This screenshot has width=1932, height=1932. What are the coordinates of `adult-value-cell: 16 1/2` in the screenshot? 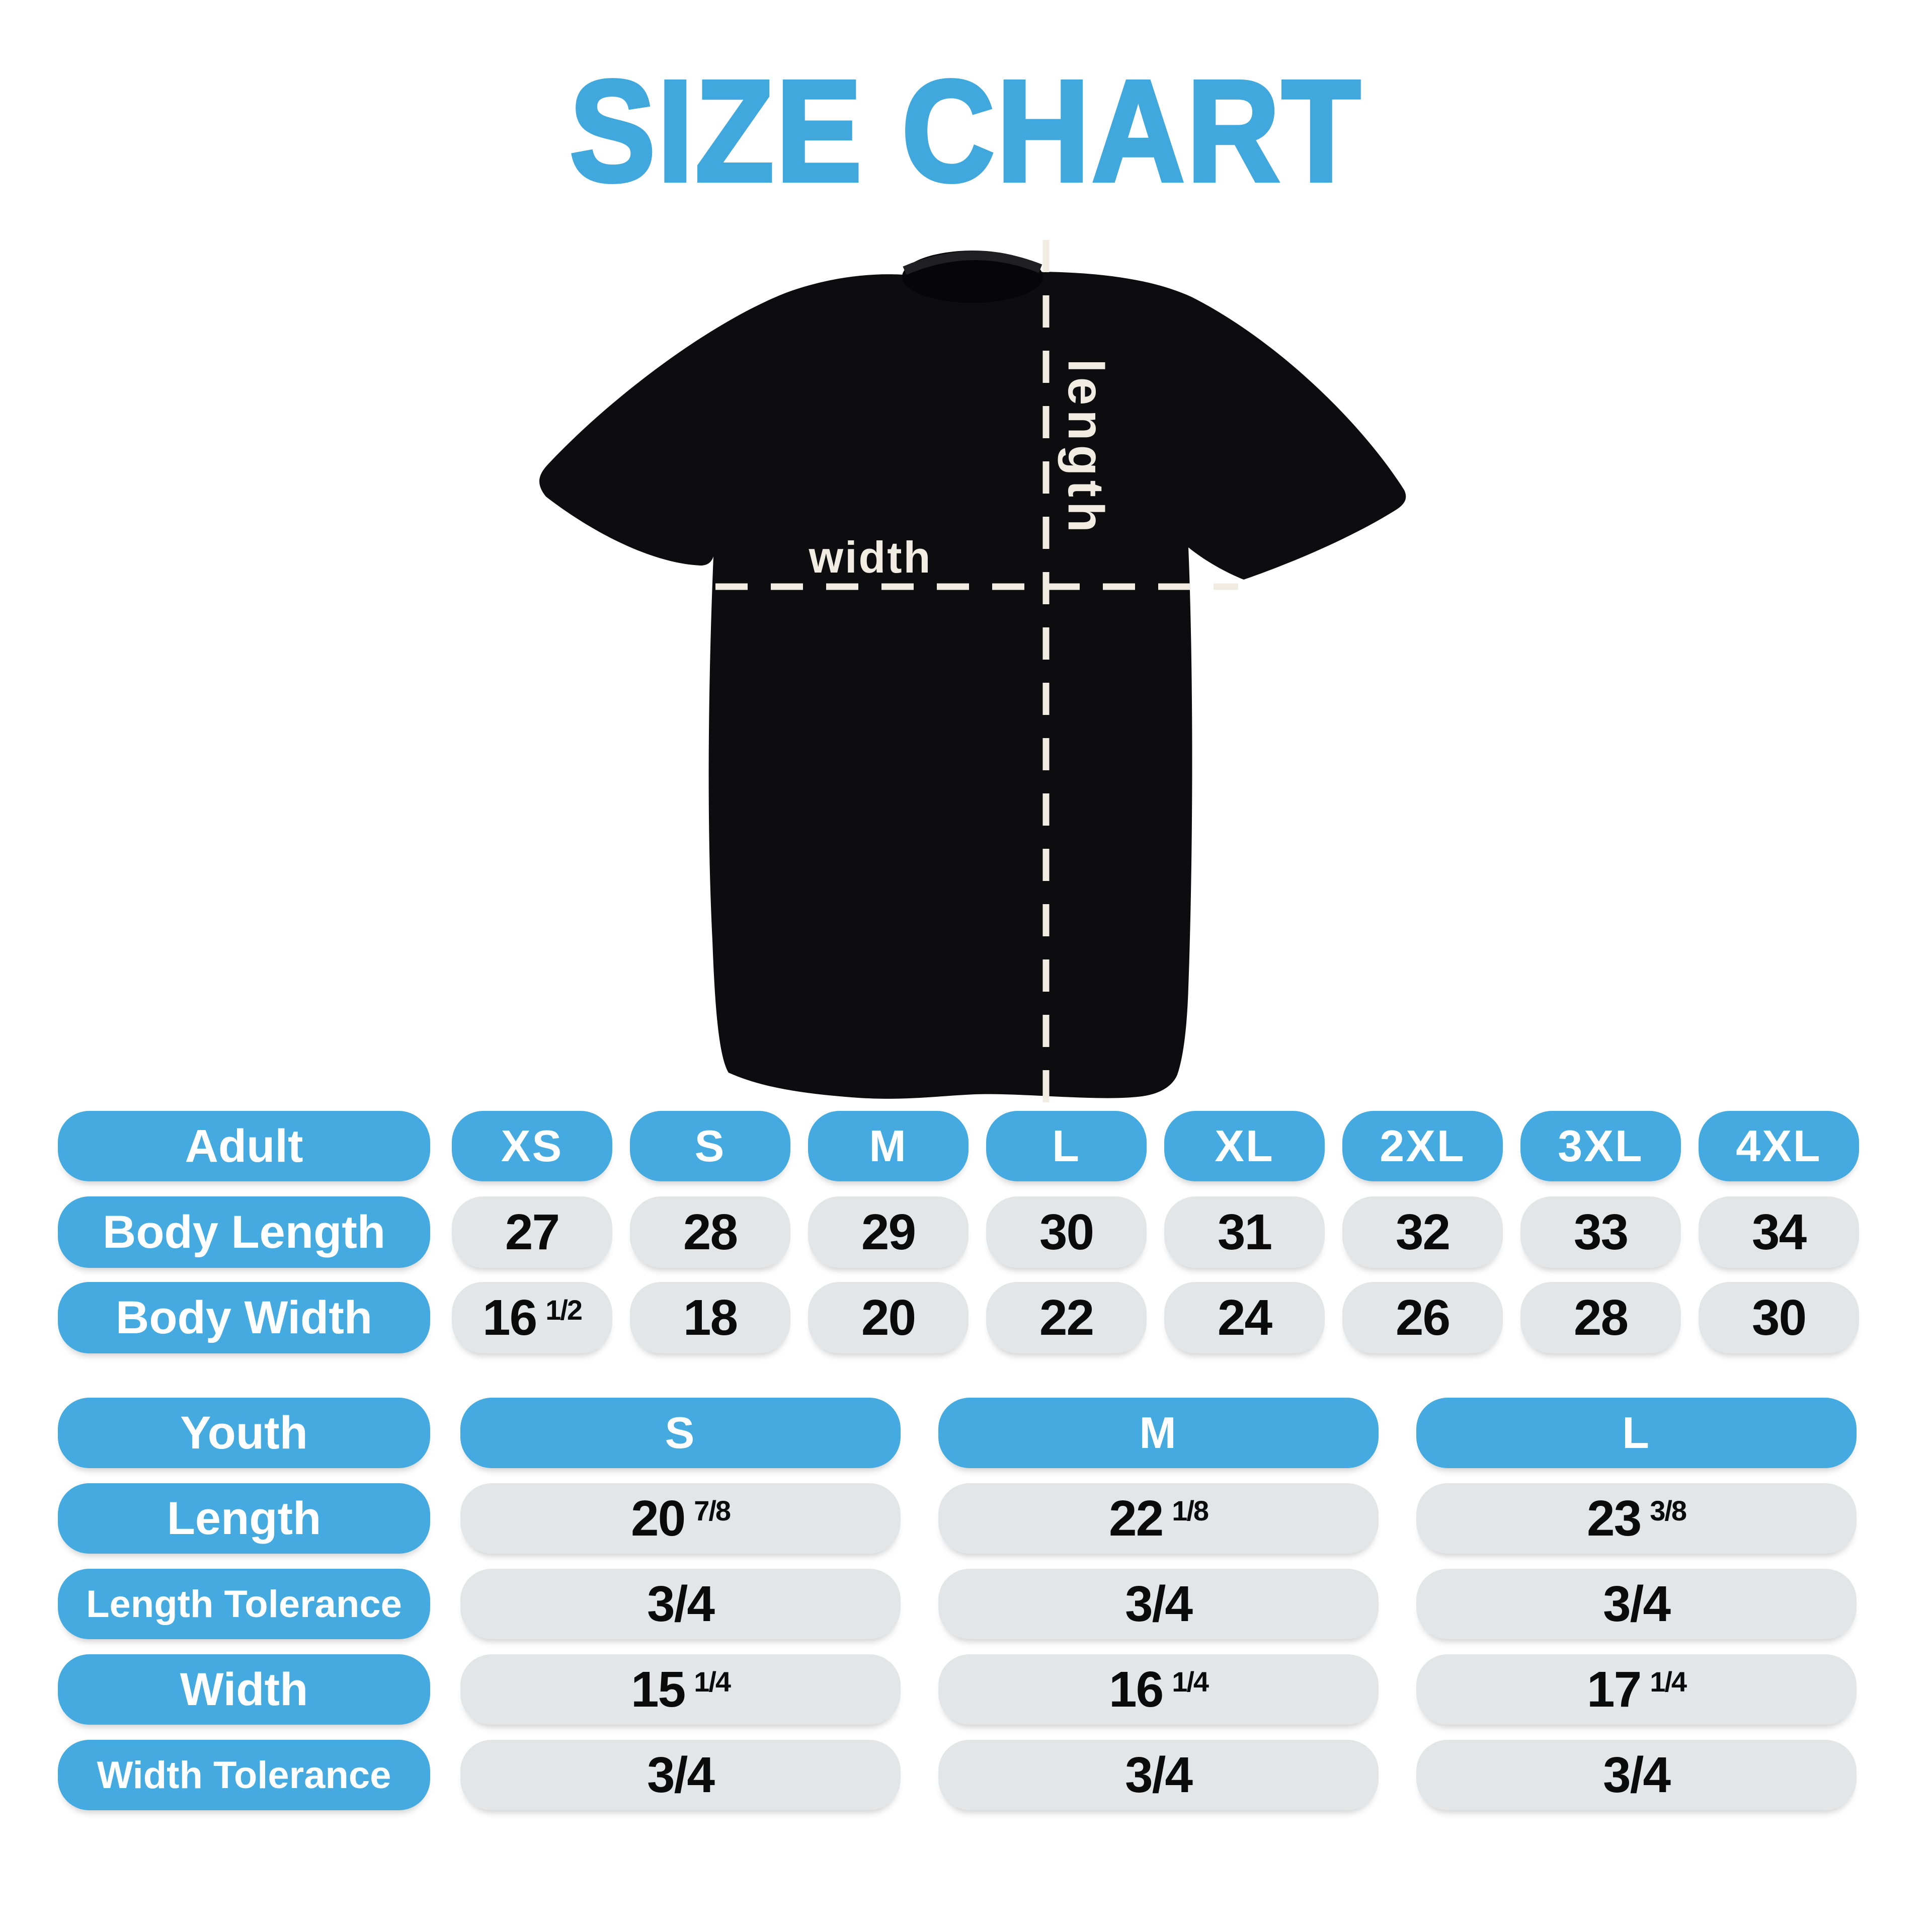 It's located at (532, 1317).